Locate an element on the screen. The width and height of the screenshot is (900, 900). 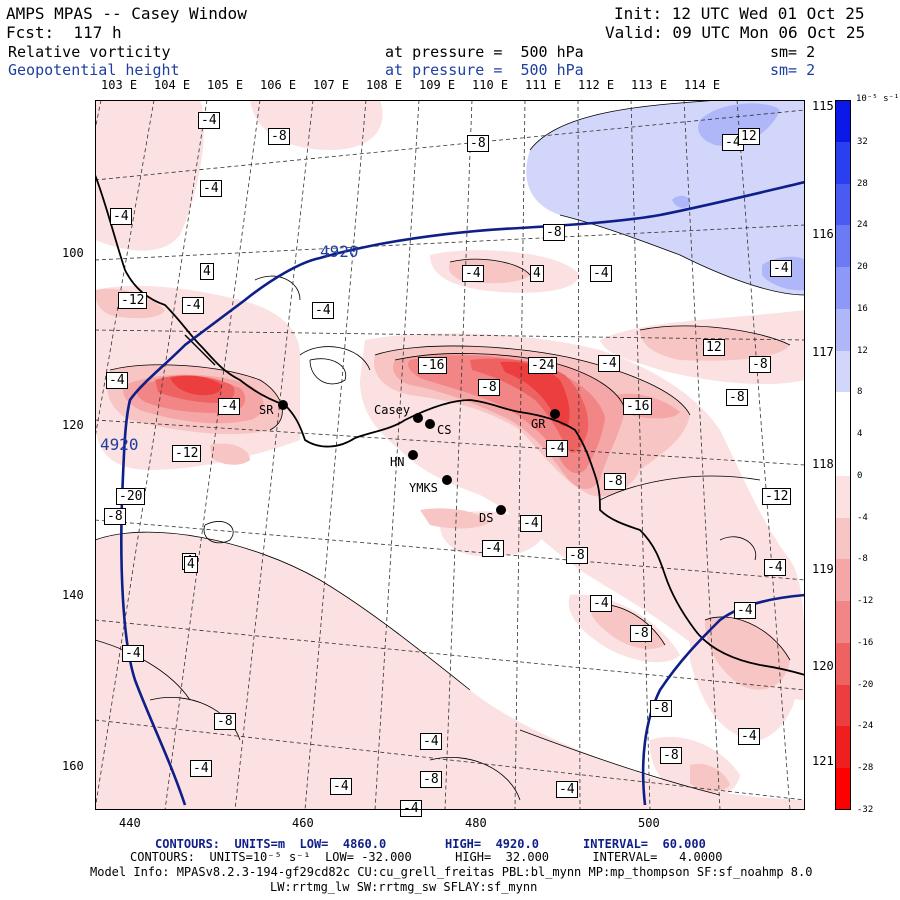
field2-name: Geopotential height is located at coordinates (94, 70).